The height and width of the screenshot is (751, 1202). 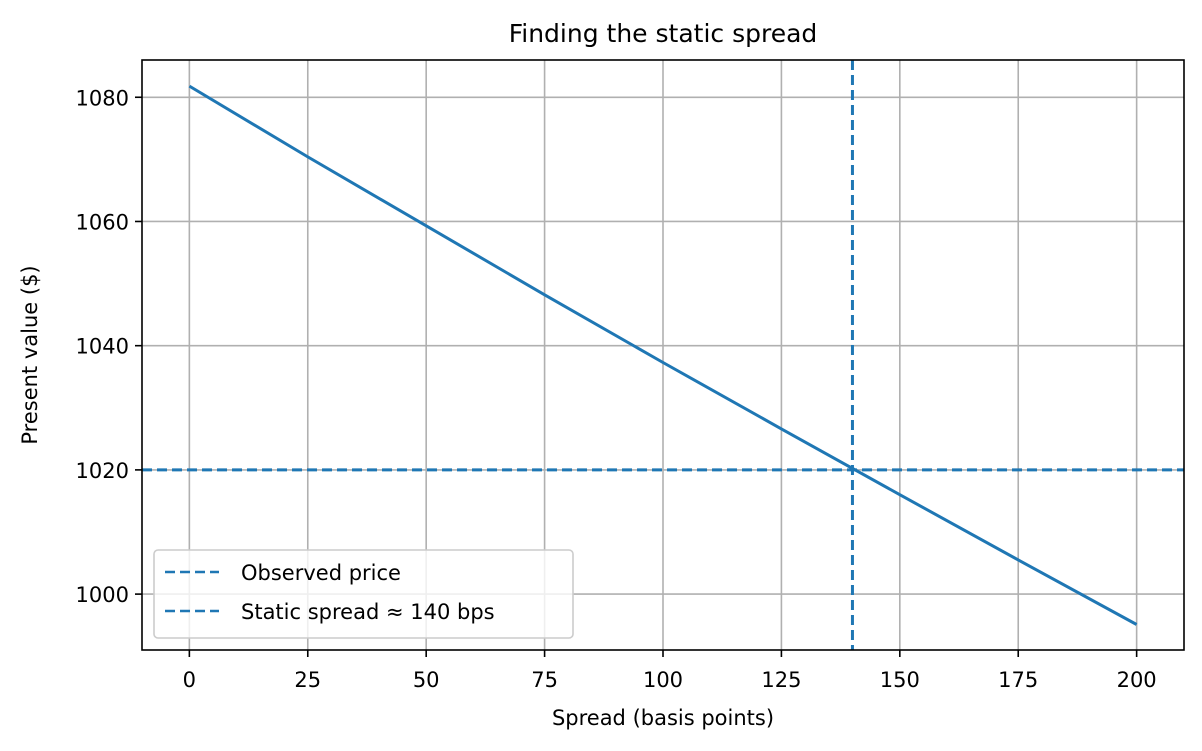 What do you see at coordinates (189, 680) in the screenshot?
I see `x-tick-label: 0` at bounding box center [189, 680].